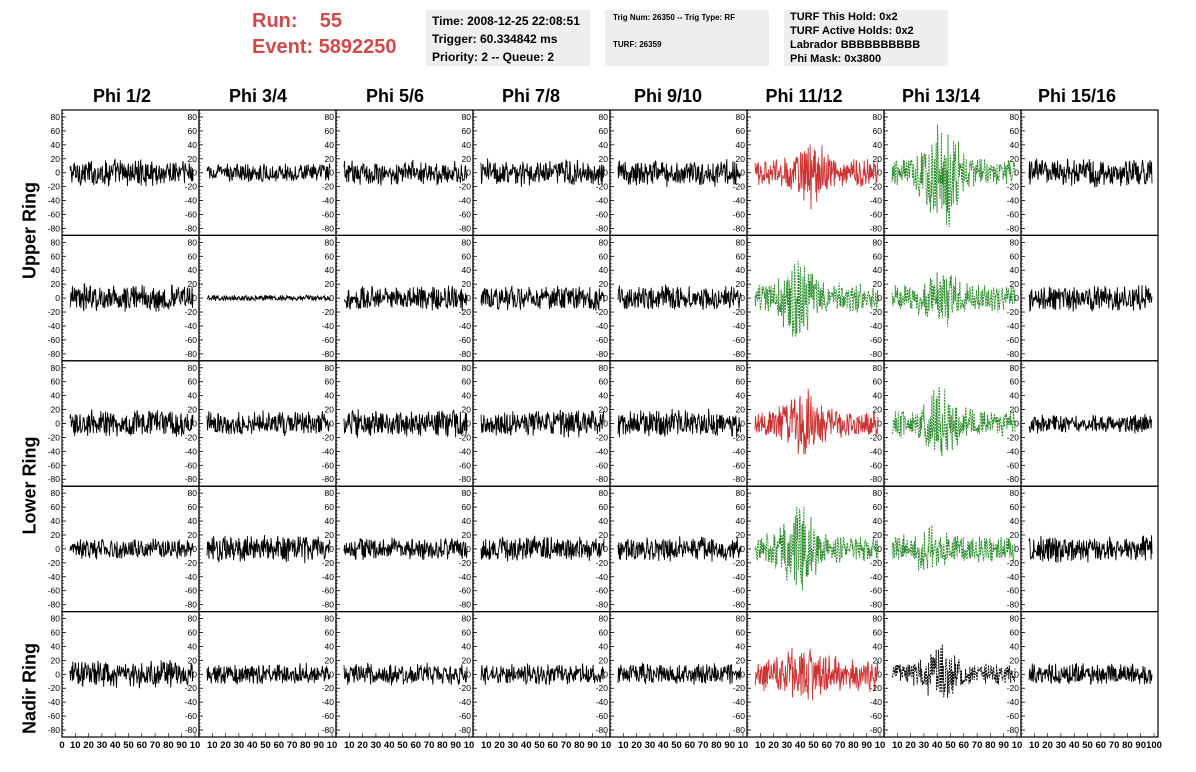  I want to click on xtick-label: 50, so click(128, 745).